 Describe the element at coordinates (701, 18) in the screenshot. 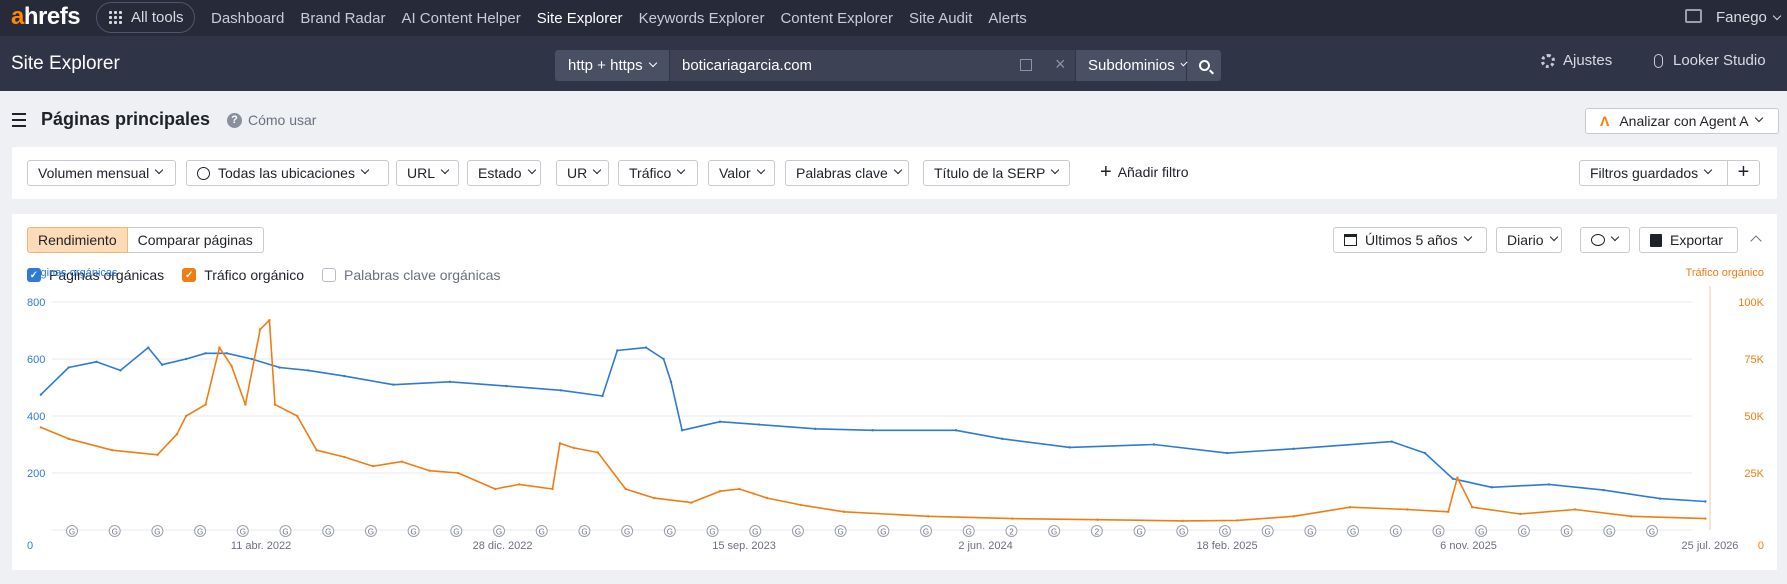

I see `nav-keywords-explorer: Keywords Explorer` at that location.